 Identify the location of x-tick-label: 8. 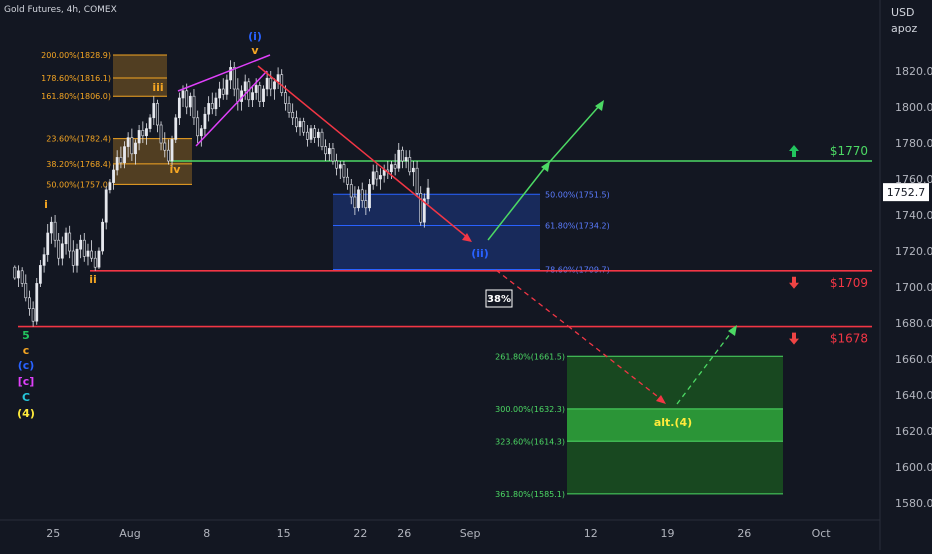
(206, 533).